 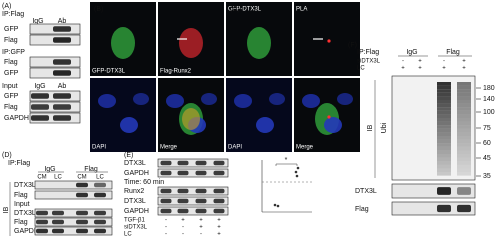 I want to click on label: IP:GFP, so click(x=13, y=52).